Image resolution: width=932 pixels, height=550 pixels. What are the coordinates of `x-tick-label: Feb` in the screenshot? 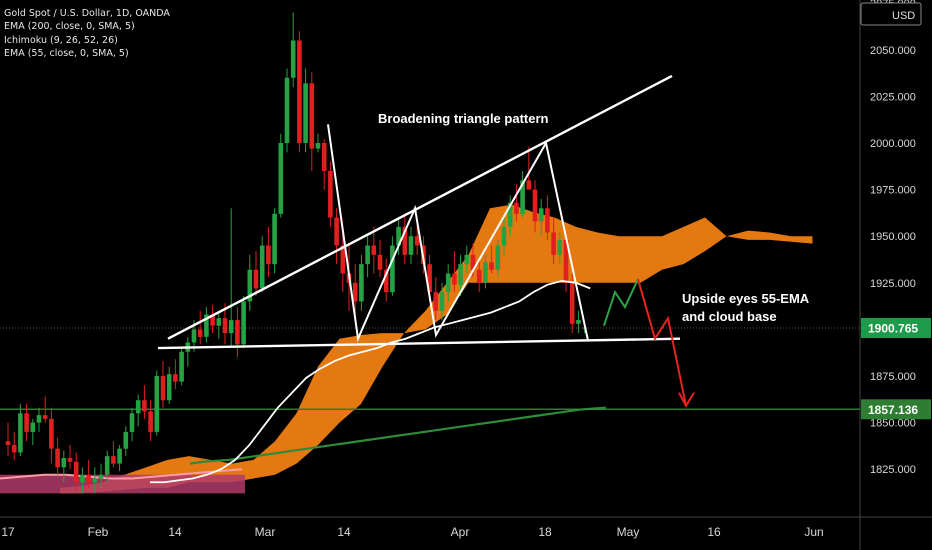 It's located at (98, 532).